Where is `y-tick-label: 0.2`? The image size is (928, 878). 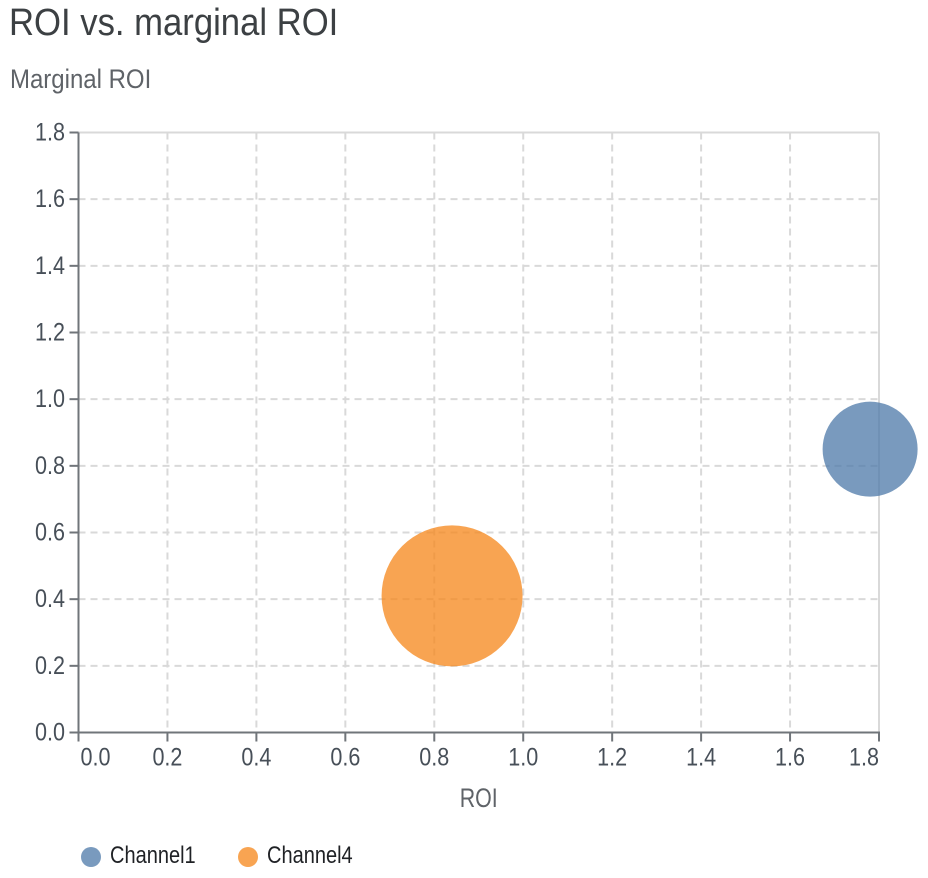
y-tick-label: 0.2 is located at coordinates (50, 666).